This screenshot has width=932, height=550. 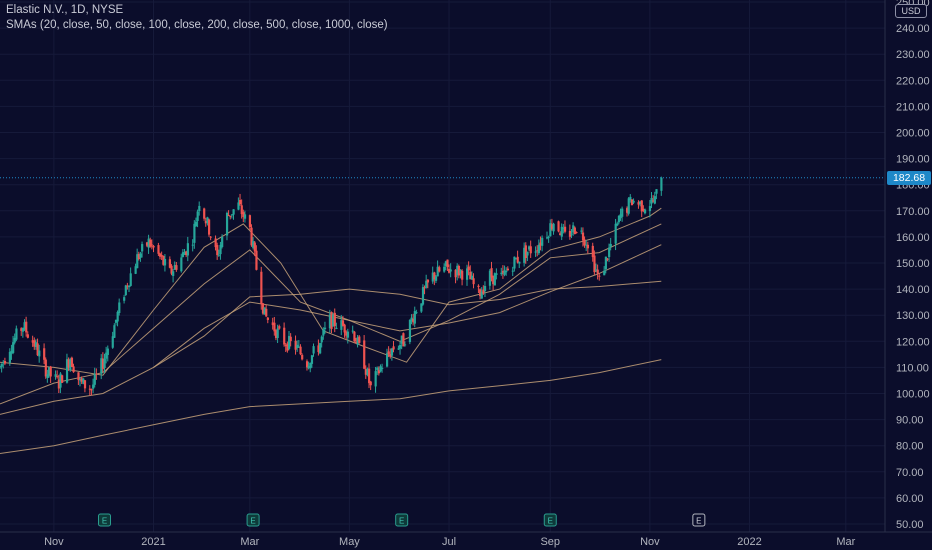 What do you see at coordinates (65, 10) in the screenshot?
I see `symbol-title: Elastic N.V., 1D, NYSE` at bounding box center [65, 10].